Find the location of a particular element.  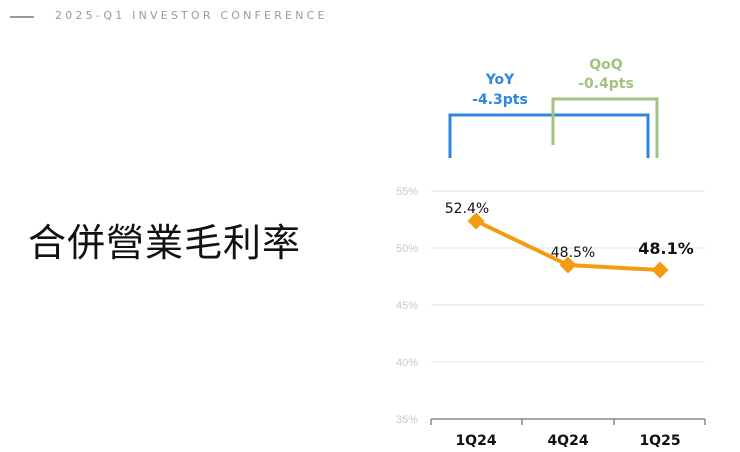

y-axis-labels: 55% 50% 45% 40% 35% is located at coordinates (407, 306).